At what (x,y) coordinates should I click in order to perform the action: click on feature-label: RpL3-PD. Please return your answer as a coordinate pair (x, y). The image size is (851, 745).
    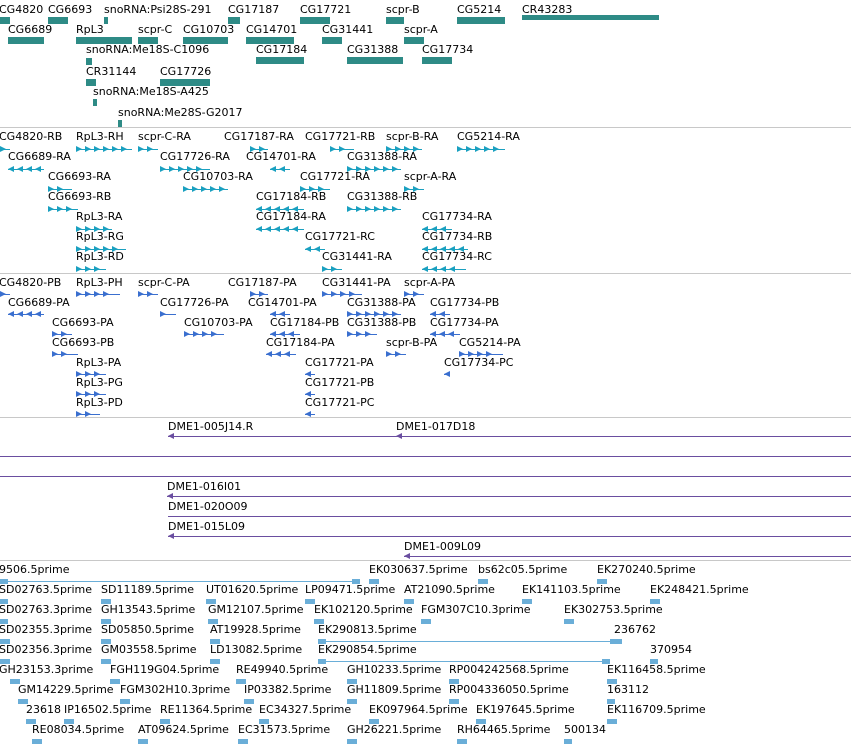
    Looking at the image, I should click on (99, 402).